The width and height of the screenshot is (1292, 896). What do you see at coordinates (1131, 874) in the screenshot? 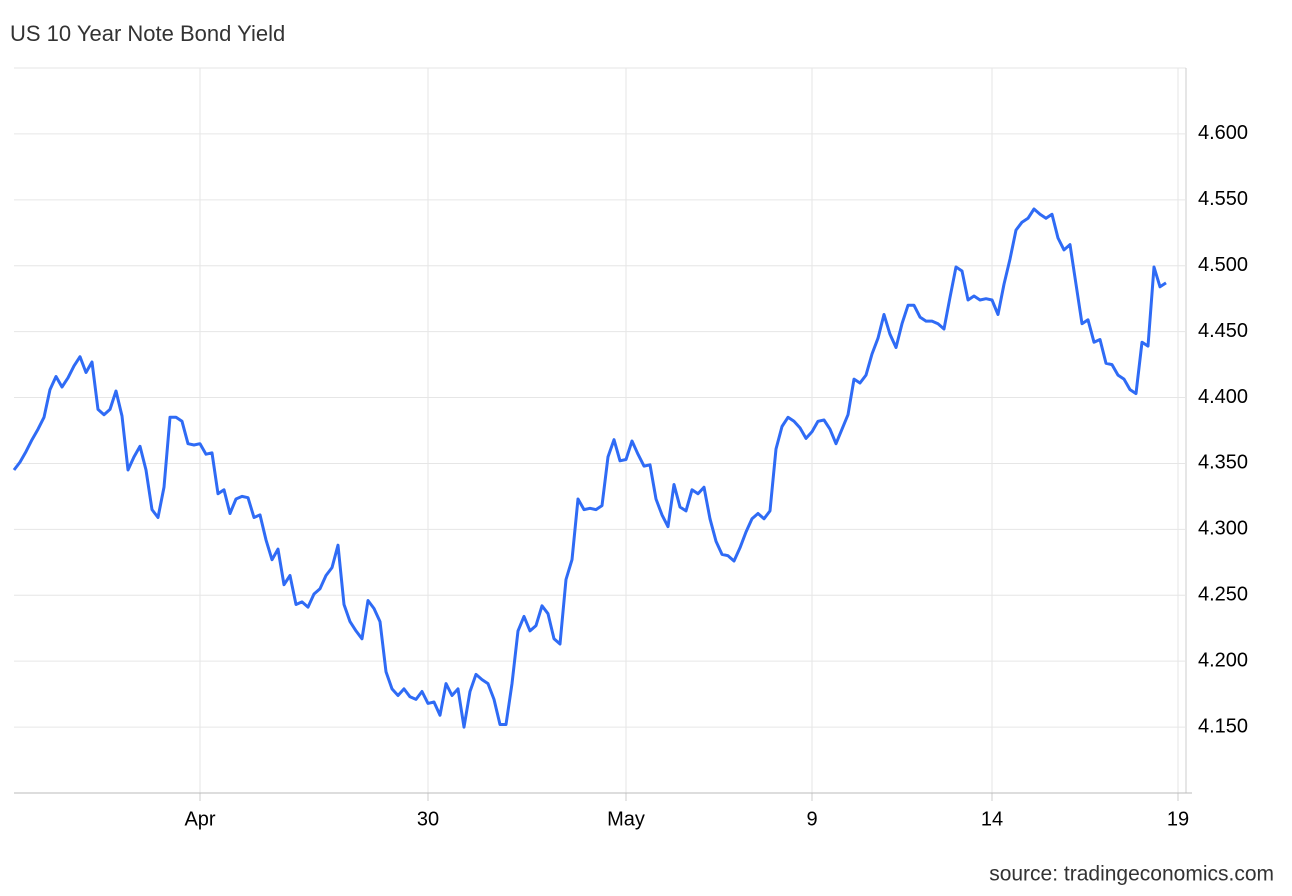
I see `source-note: source: tradingeconomics.com` at bounding box center [1131, 874].